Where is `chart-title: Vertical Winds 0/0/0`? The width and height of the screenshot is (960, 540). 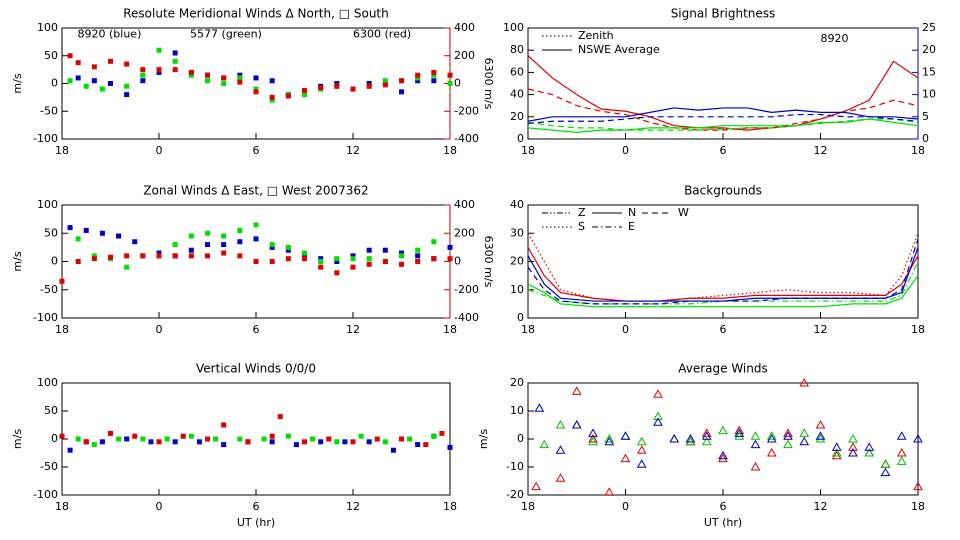 chart-title: Vertical Winds 0/0/0 is located at coordinates (256, 369).